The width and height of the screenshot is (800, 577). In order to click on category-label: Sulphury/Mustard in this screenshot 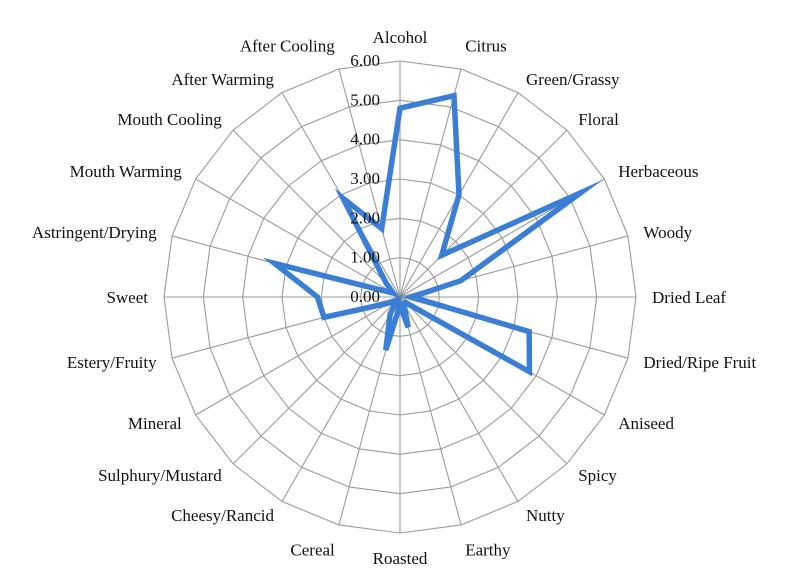, I will do `click(160, 475)`.